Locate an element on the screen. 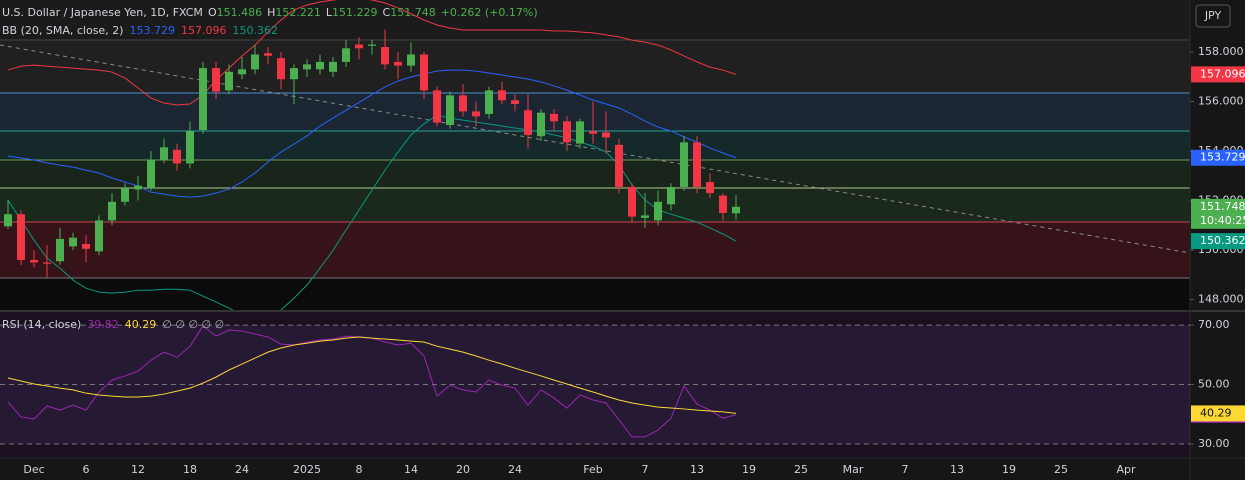 The image size is (1245, 480). open-value: 151.486 is located at coordinates (240, 12).